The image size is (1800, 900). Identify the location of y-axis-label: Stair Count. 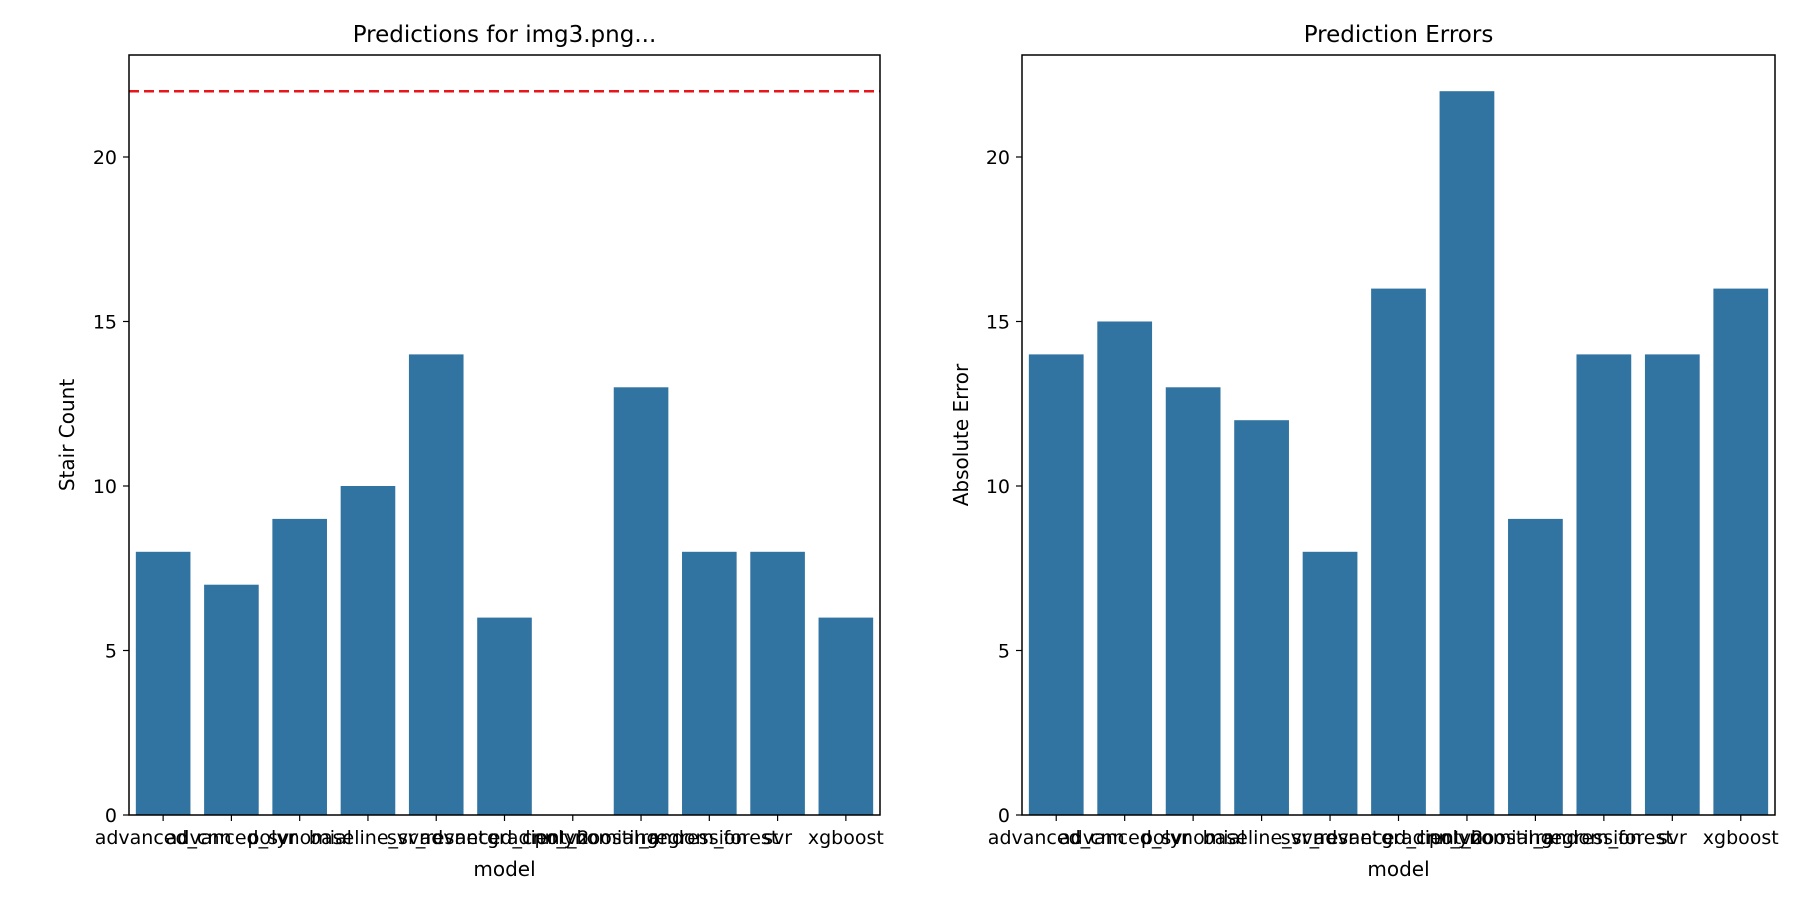
(67, 435).